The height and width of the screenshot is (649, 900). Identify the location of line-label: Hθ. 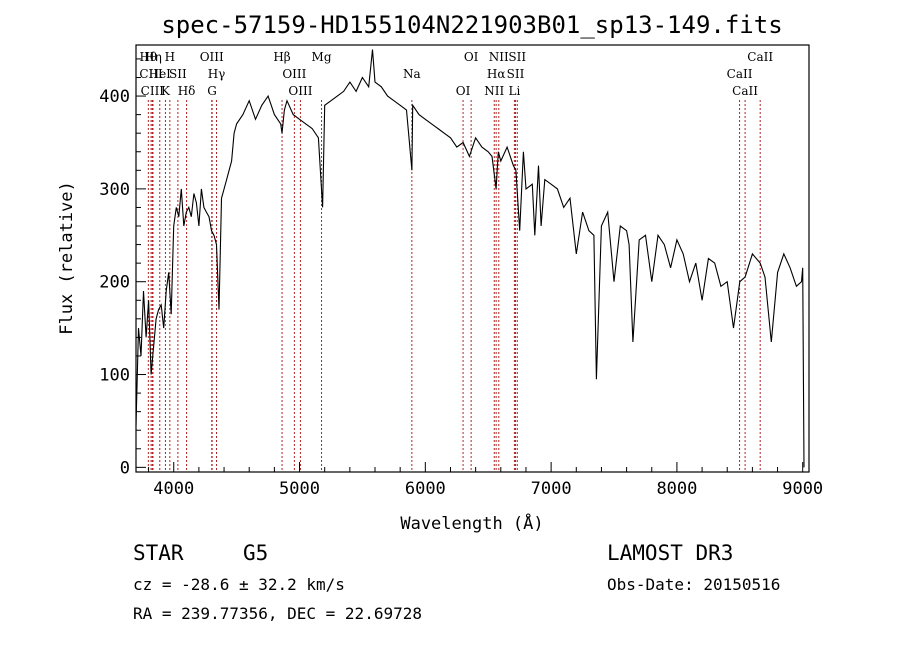
(148, 57).